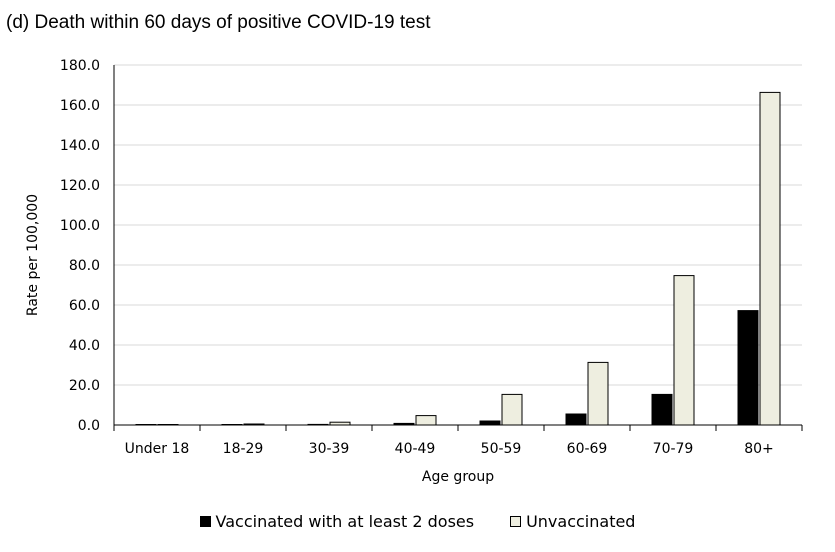 The image size is (835, 552). What do you see at coordinates (80, 66) in the screenshot?
I see `y-tick-label: 180.0` at bounding box center [80, 66].